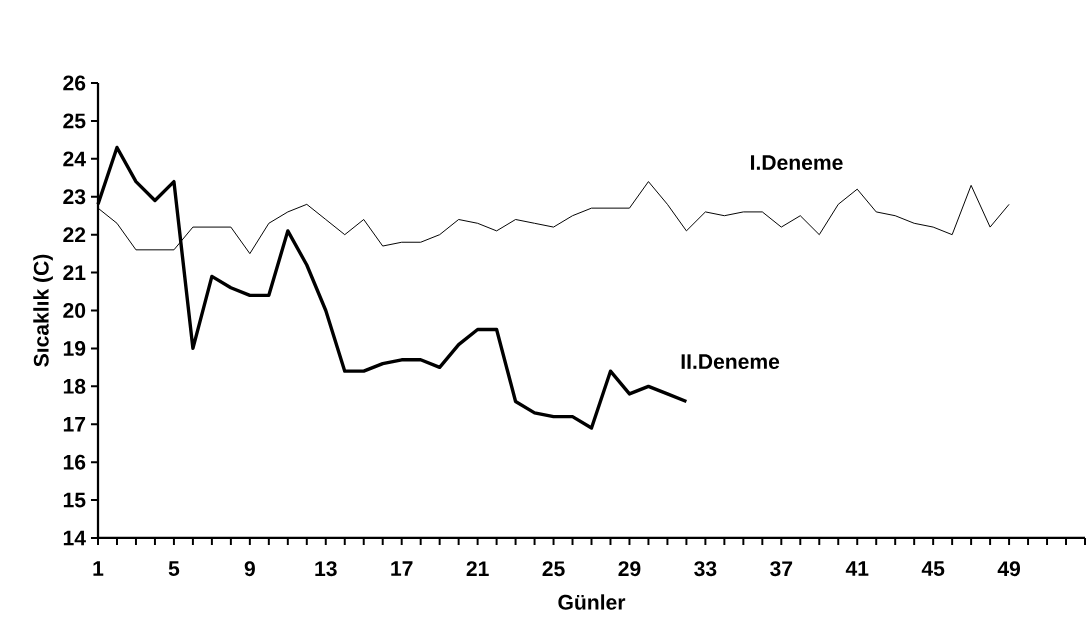 This screenshot has height=637, width=1089. What do you see at coordinates (730, 362) in the screenshot?
I see `series-label: II.Deneme` at bounding box center [730, 362].